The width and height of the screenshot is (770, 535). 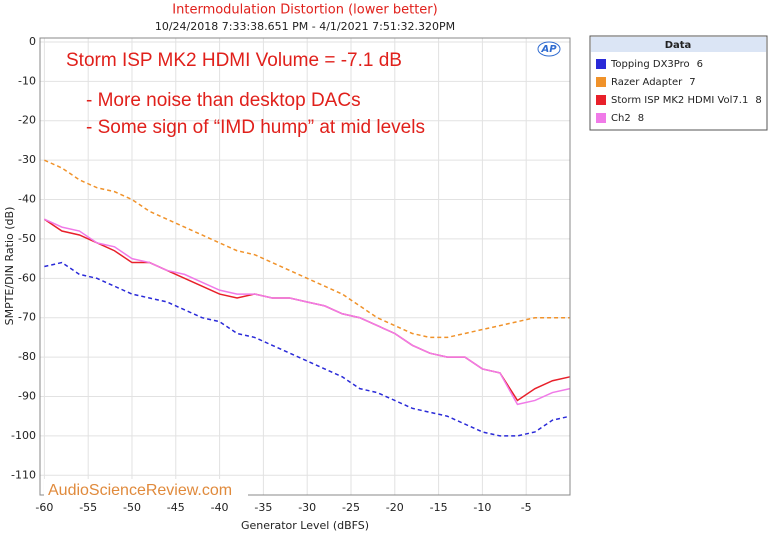 I want to click on y-tick-label: -60, so click(x=27, y=277).